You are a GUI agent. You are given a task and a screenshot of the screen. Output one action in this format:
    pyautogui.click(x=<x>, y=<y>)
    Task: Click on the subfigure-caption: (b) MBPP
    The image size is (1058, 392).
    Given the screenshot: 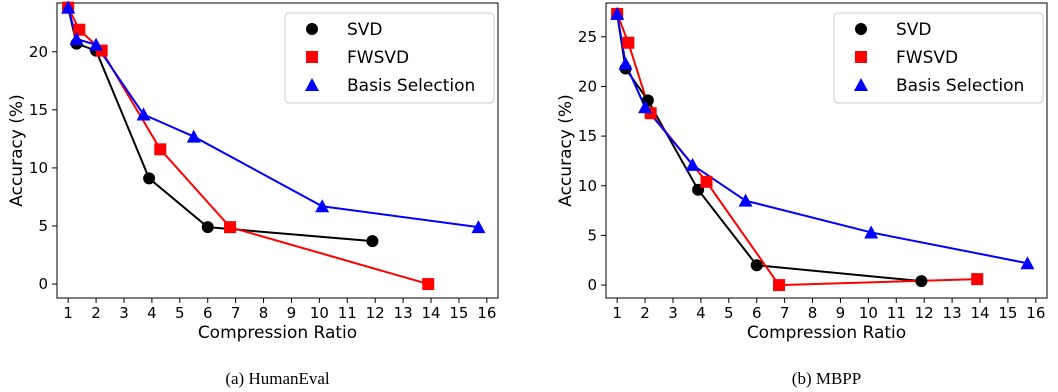 What is the action you would take?
    pyautogui.click(x=826, y=378)
    